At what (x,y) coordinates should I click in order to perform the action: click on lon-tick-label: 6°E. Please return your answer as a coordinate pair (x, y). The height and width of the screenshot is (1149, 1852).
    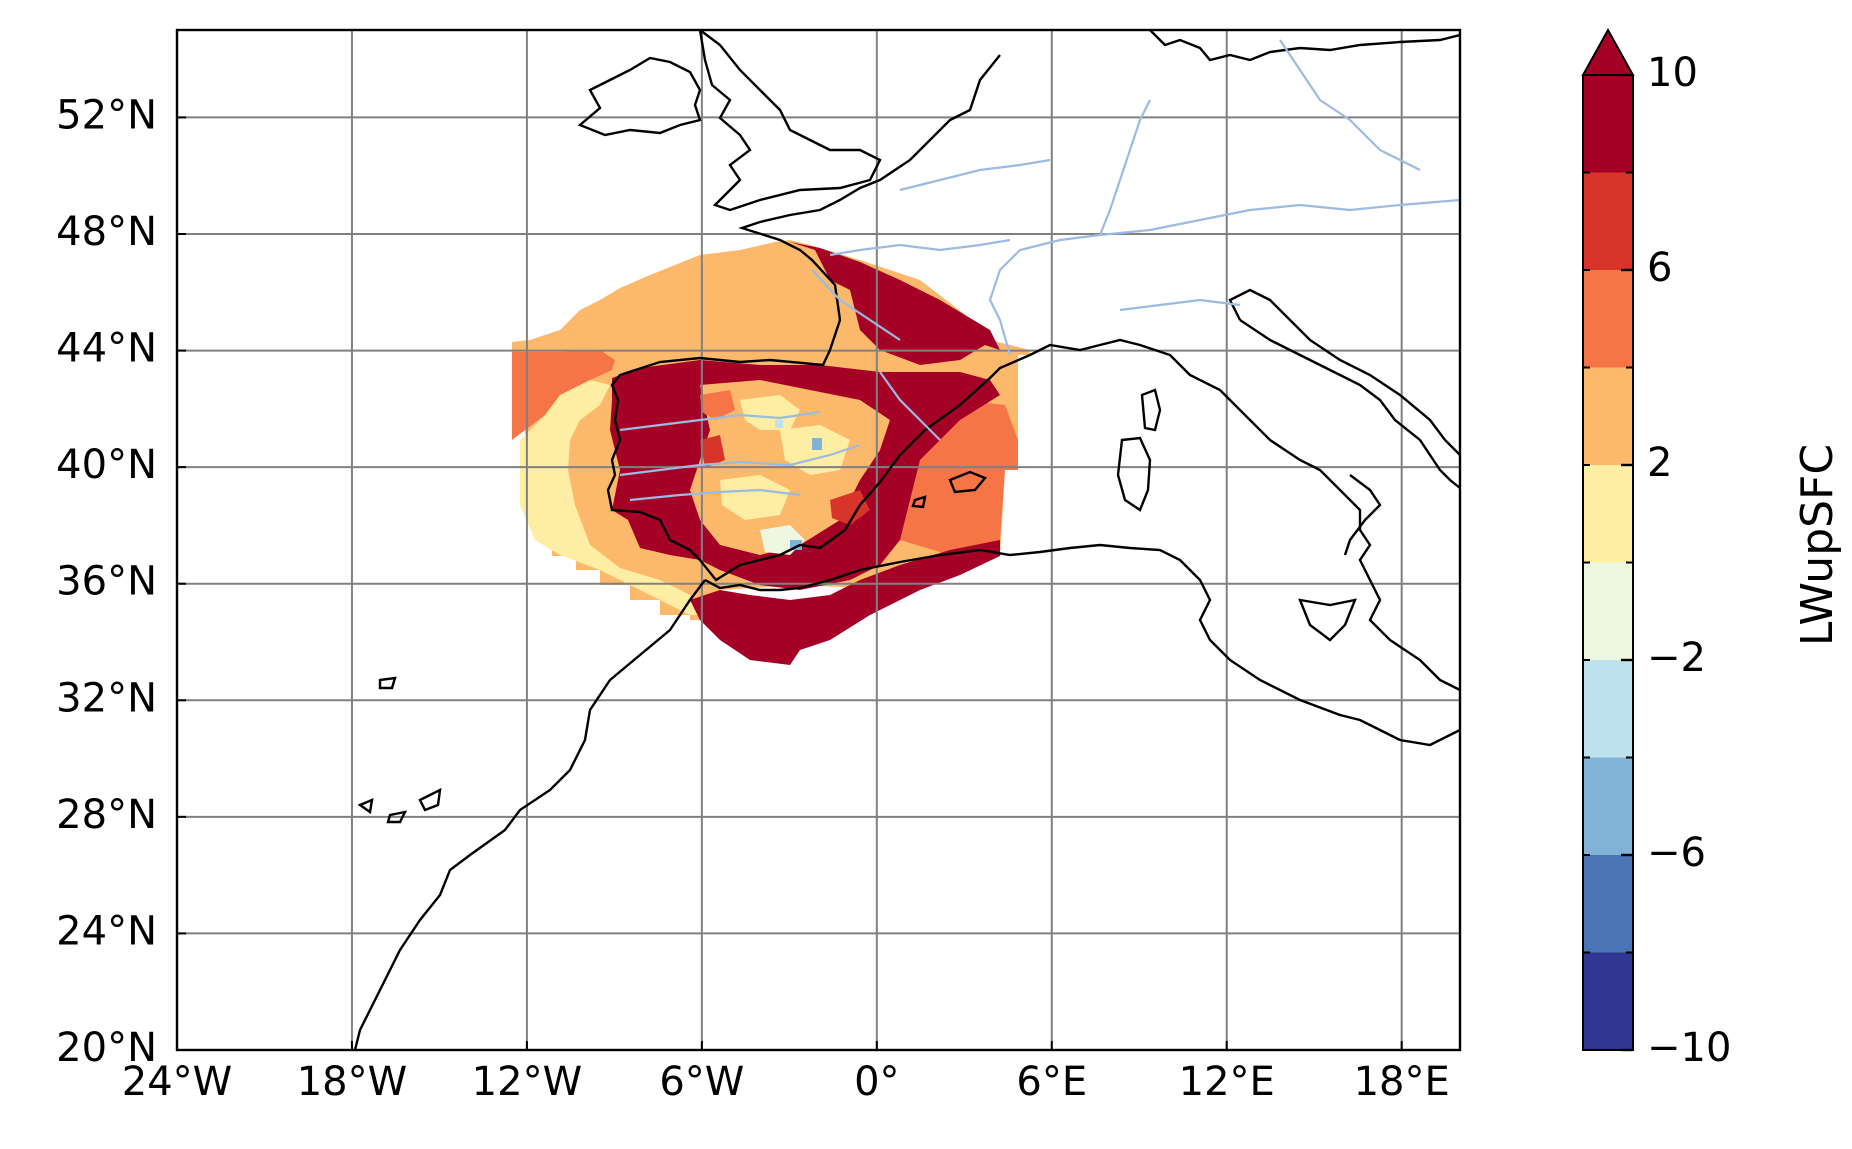
    Looking at the image, I should click on (1051, 1082).